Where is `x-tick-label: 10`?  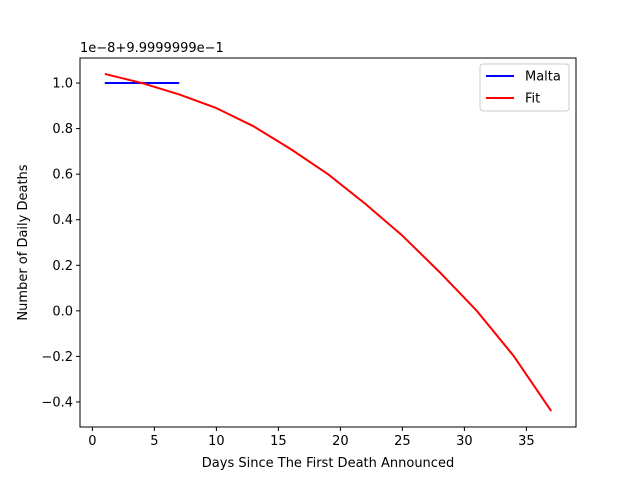 x-tick-label: 10 is located at coordinates (216, 441).